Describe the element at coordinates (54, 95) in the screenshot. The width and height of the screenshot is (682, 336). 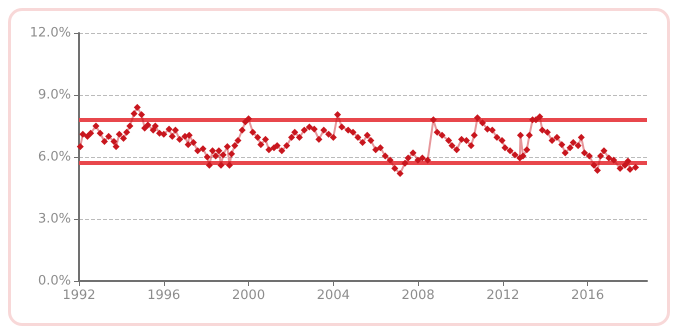
I see `y-tick-label: 9.0%` at that location.